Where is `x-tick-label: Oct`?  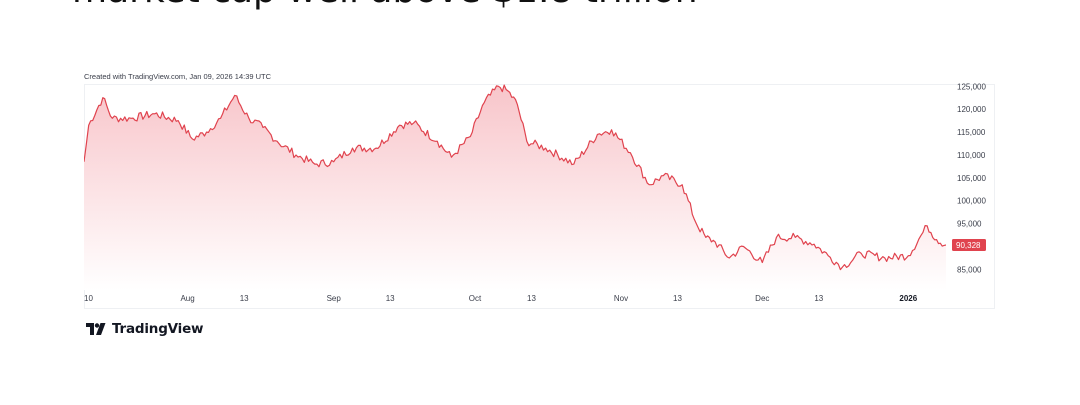 x-tick-label: Oct is located at coordinates (475, 298).